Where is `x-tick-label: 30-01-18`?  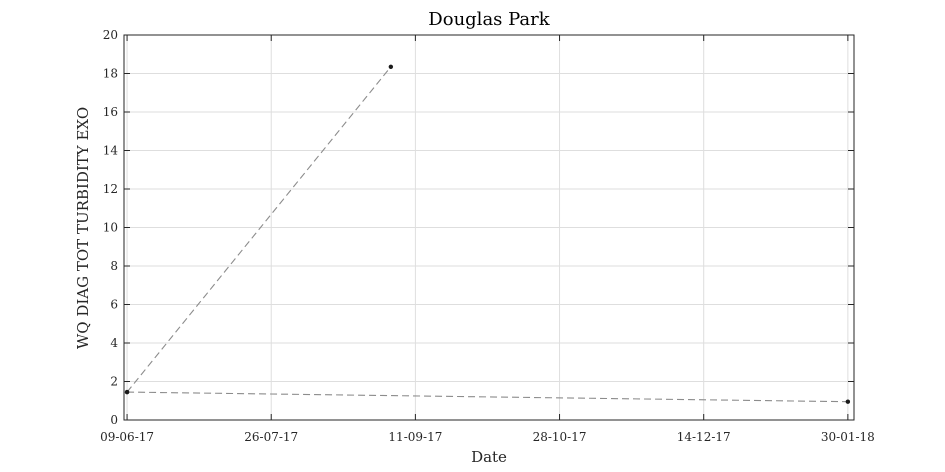
x-tick-label: 30-01-18 is located at coordinates (848, 437).